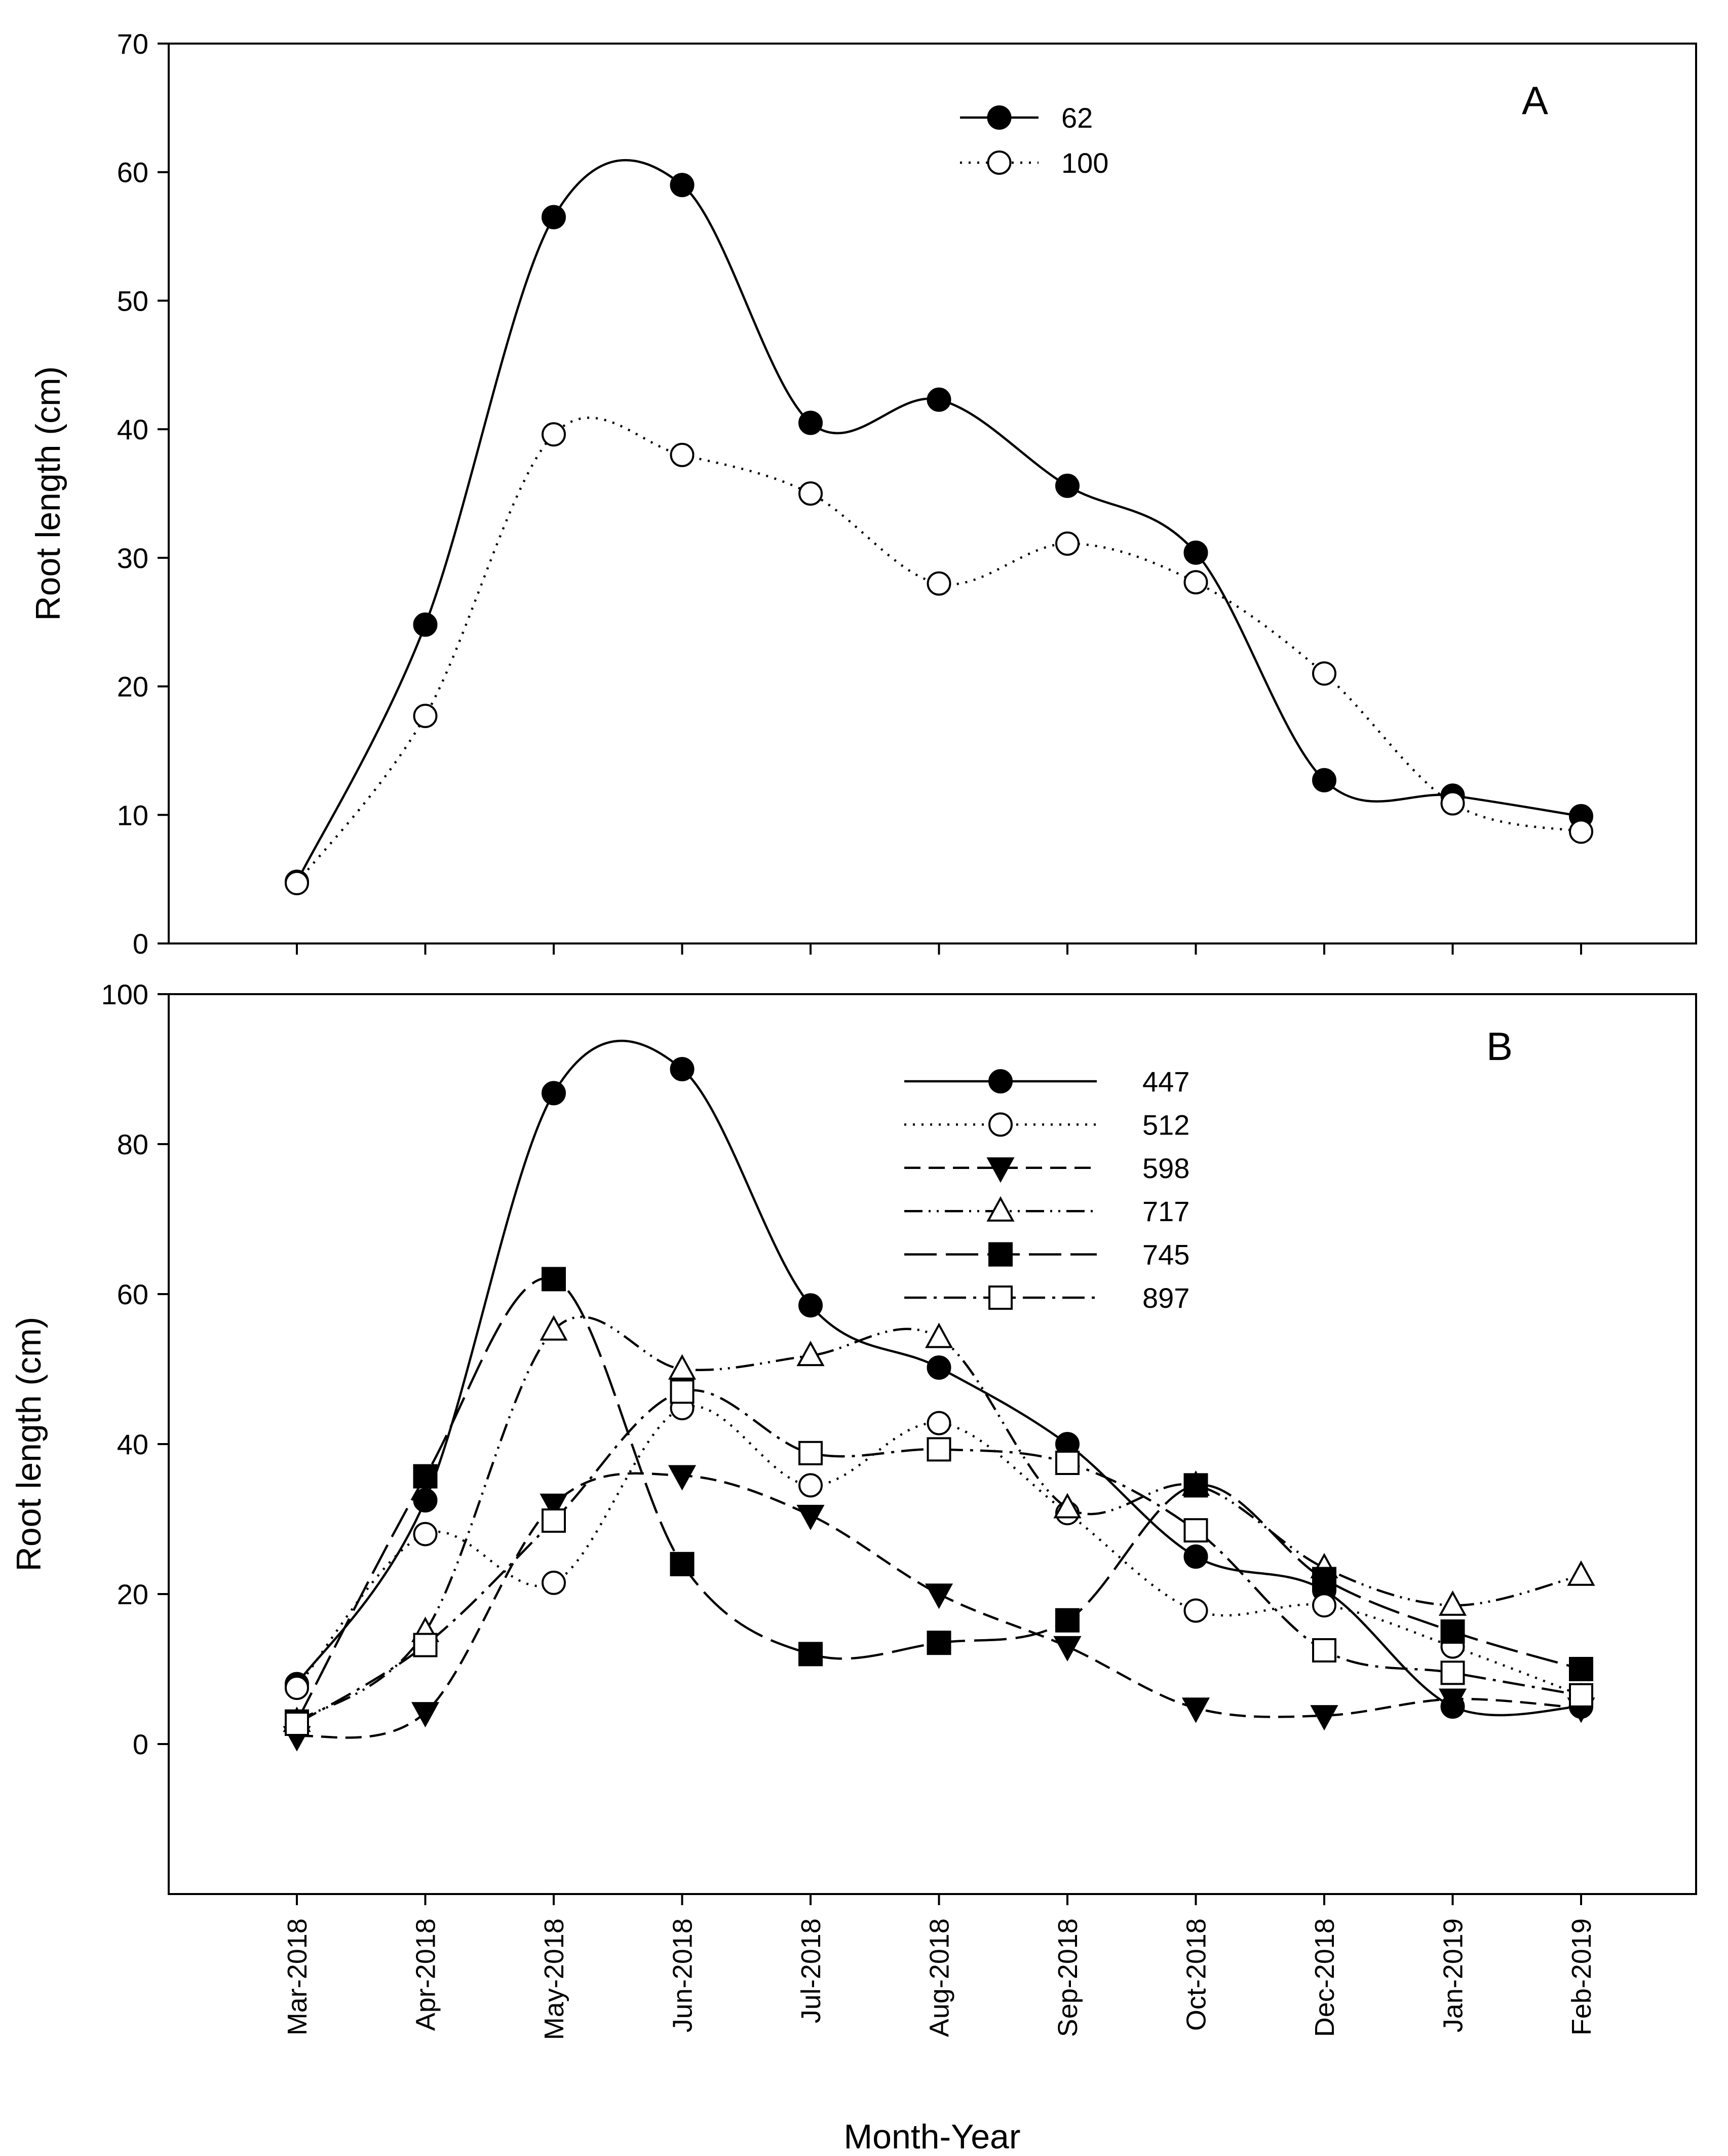  I want to click on panel-a-y-axis: 0 10 20 30 40 50 60 70, so click(143, 494).